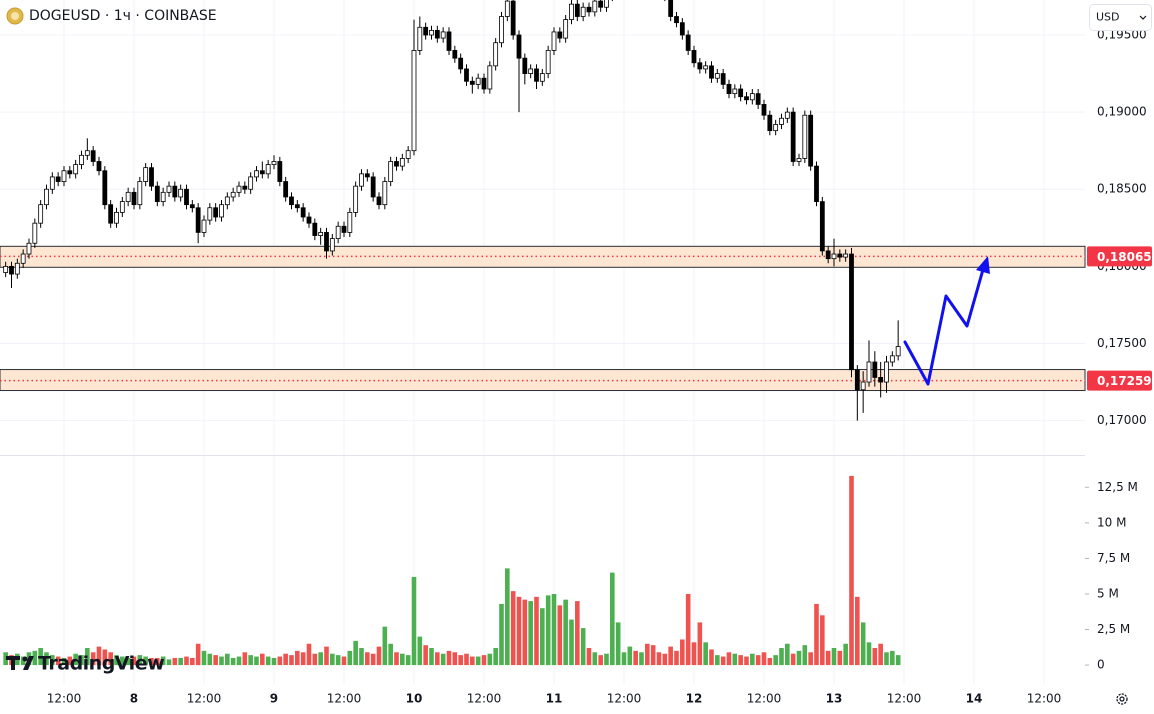 The width and height of the screenshot is (1154, 714). What do you see at coordinates (1143, 17) in the screenshot?
I see `currency-chevron` at bounding box center [1143, 17].